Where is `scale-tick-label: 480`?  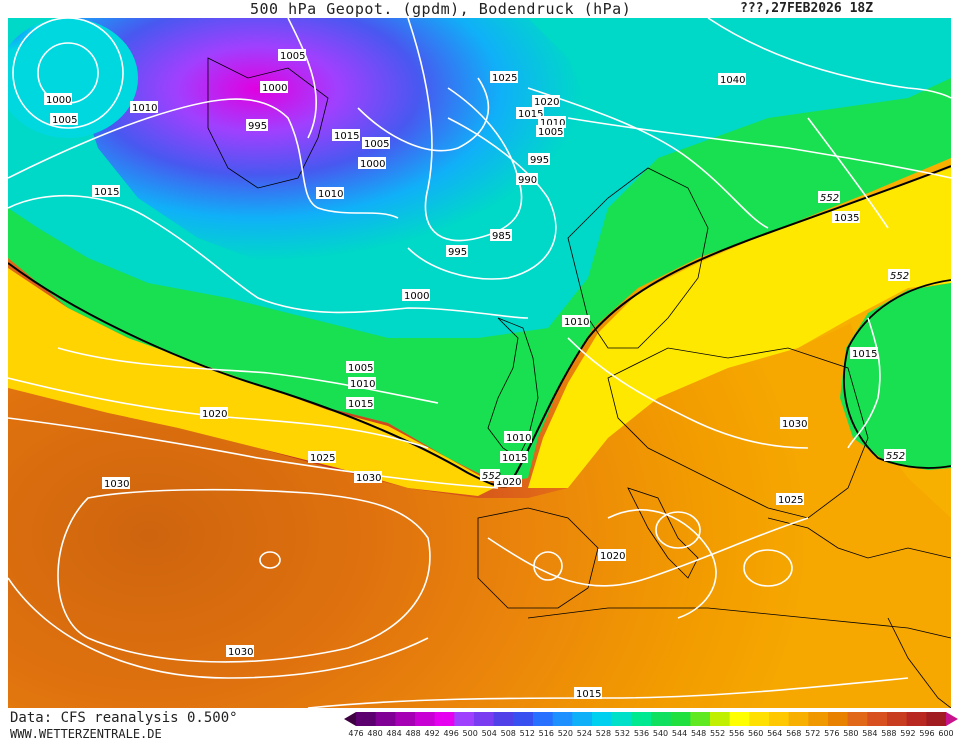 scale-tick-label: 480 is located at coordinates (375, 733).